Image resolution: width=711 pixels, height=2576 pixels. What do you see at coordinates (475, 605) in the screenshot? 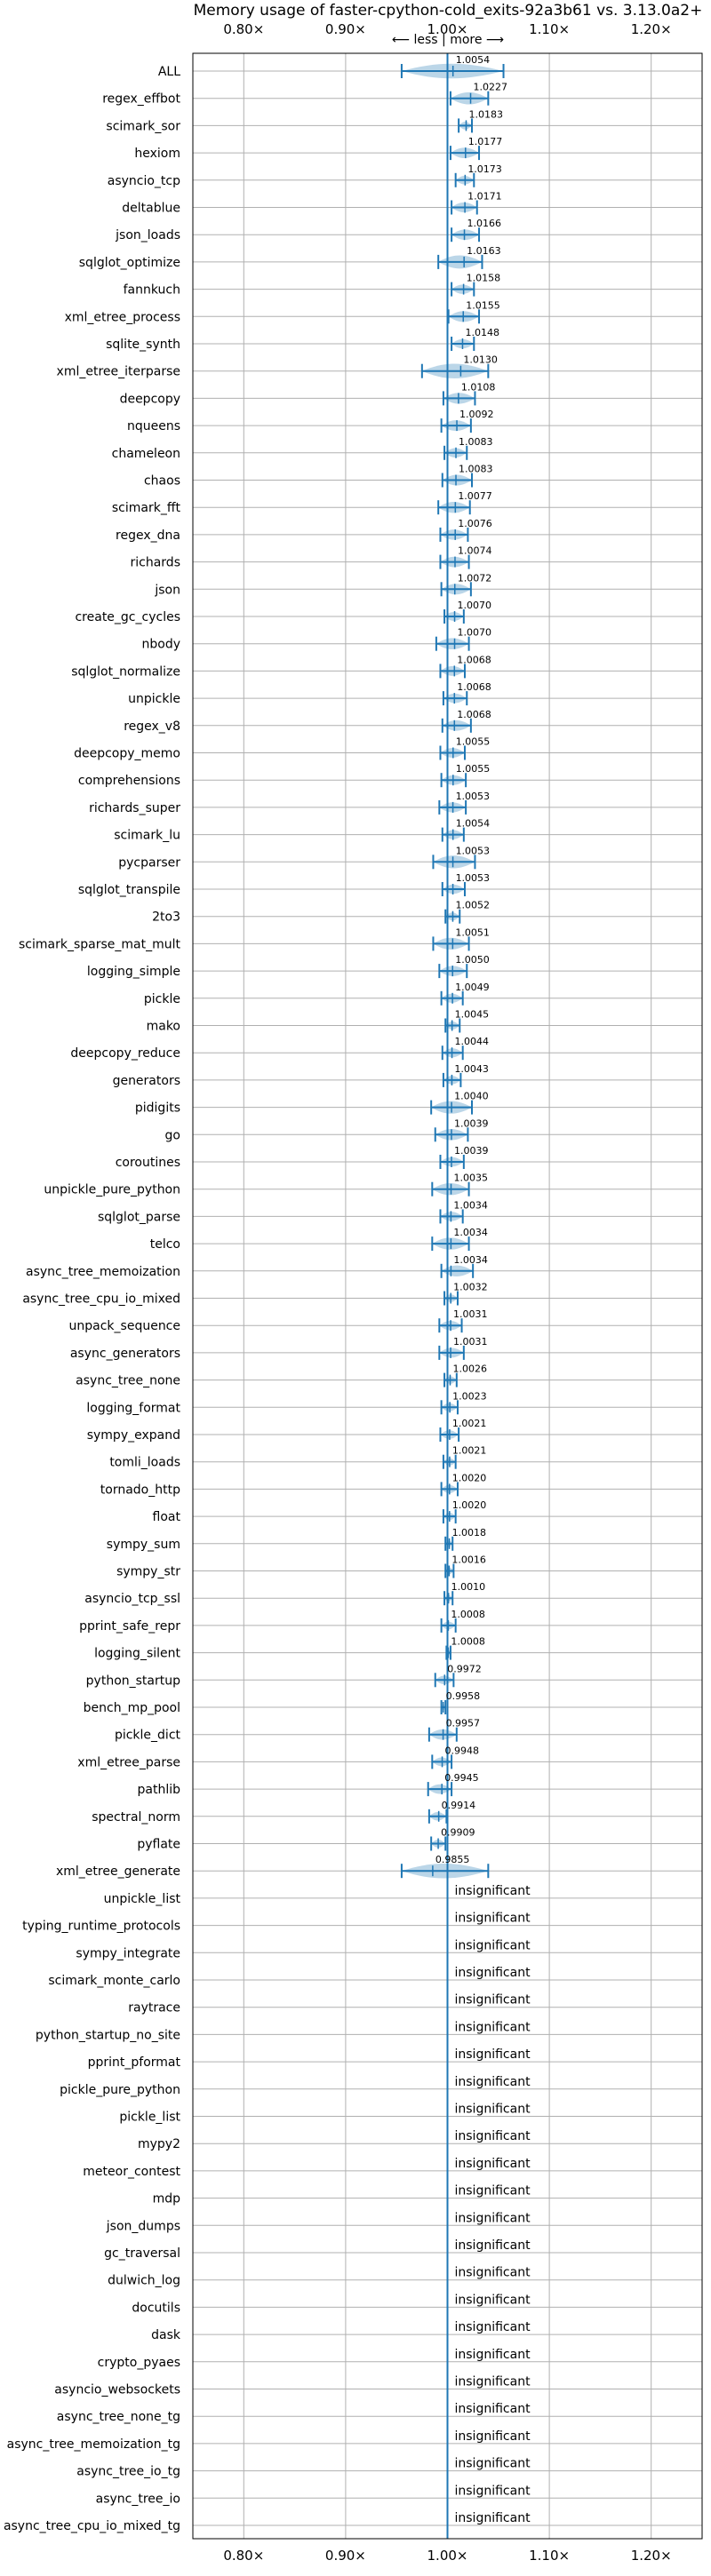
I see `value-label: 1.0070` at bounding box center [475, 605].